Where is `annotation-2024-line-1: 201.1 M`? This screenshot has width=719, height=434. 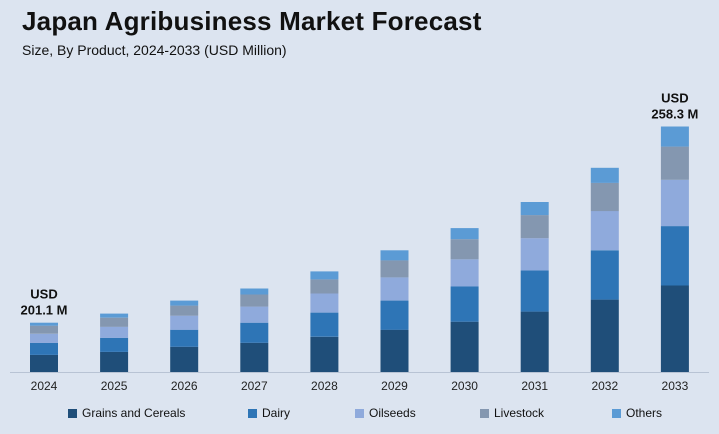
annotation-2024-line-1: 201.1 M is located at coordinates (44, 310).